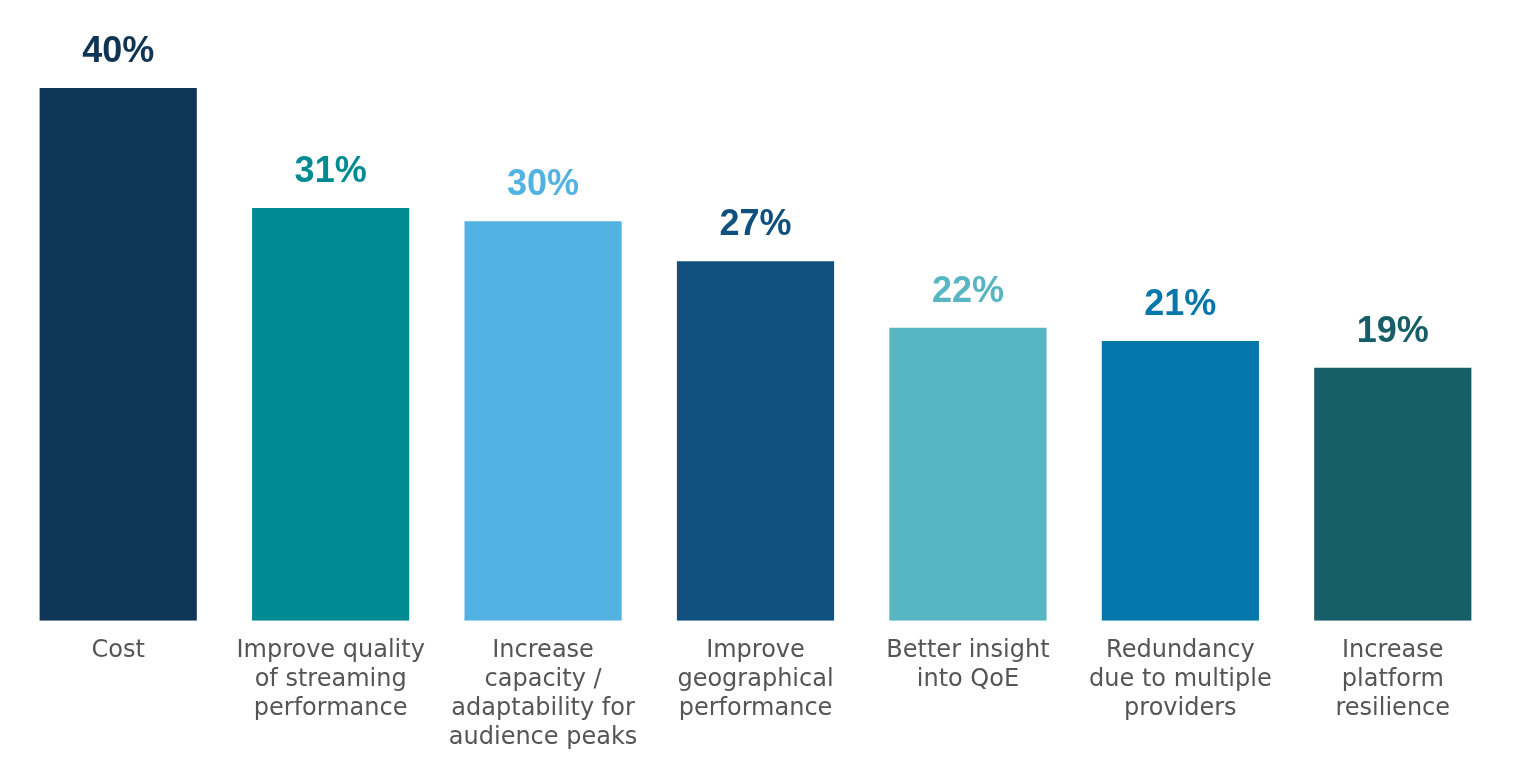 The width and height of the screenshot is (1519, 781). What do you see at coordinates (1180, 678) in the screenshot?
I see `x-tick-label: Redundancy due to multiple providers` at bounding box center [1180, 678].